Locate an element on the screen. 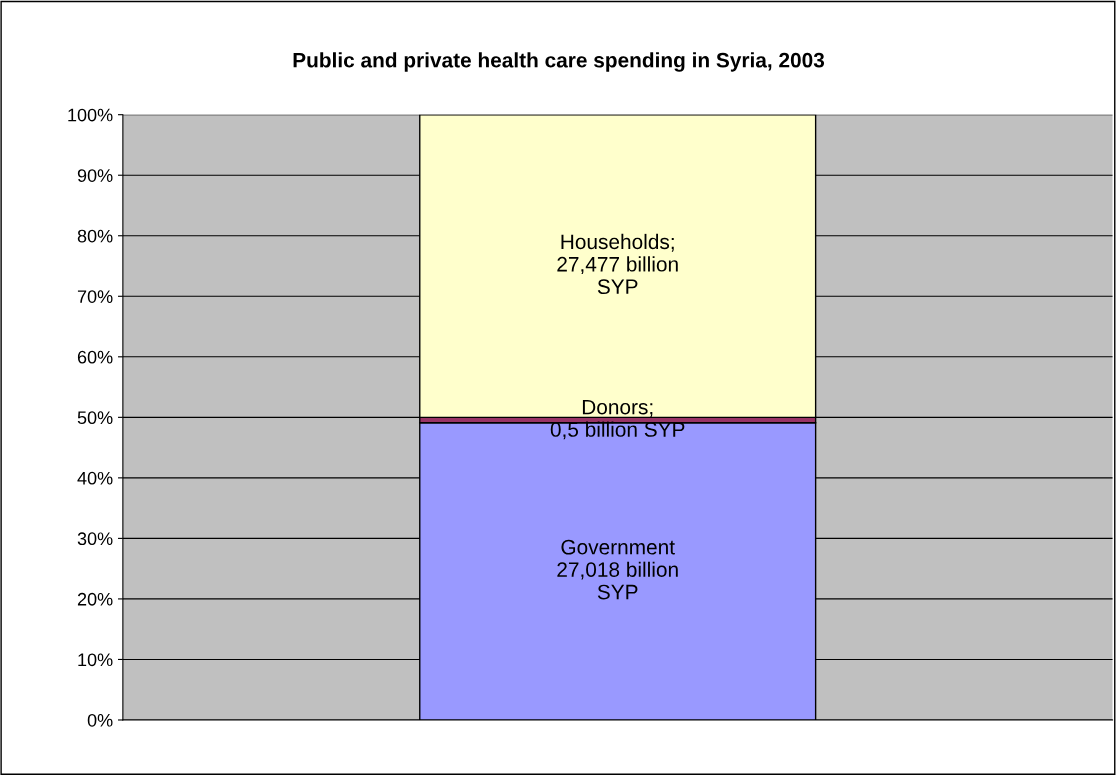 The width and height of the screenshot is (1117, 775). chart-title: Public and private health care spending in Syria, 2003 is located at coordinates (559, 62).